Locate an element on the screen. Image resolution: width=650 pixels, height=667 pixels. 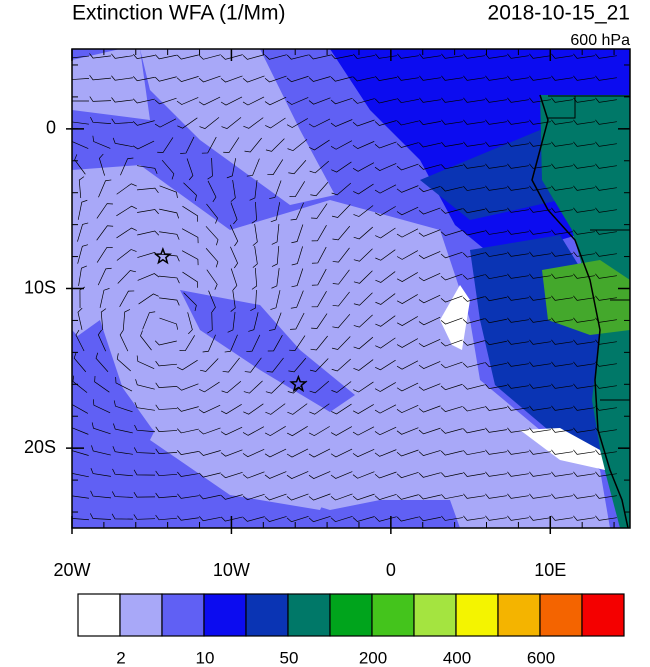
time-label: 2018-10-15_21 is located at coordinates (559, 13).